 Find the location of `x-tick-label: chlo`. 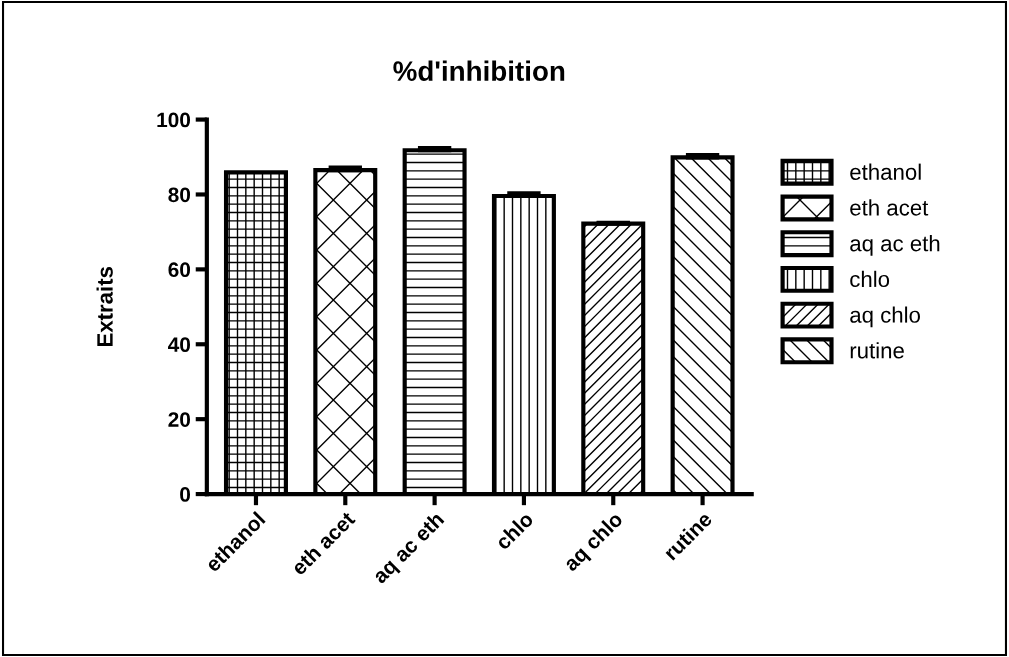

x-tick-label: chlo is located at coordinates (514, 530).